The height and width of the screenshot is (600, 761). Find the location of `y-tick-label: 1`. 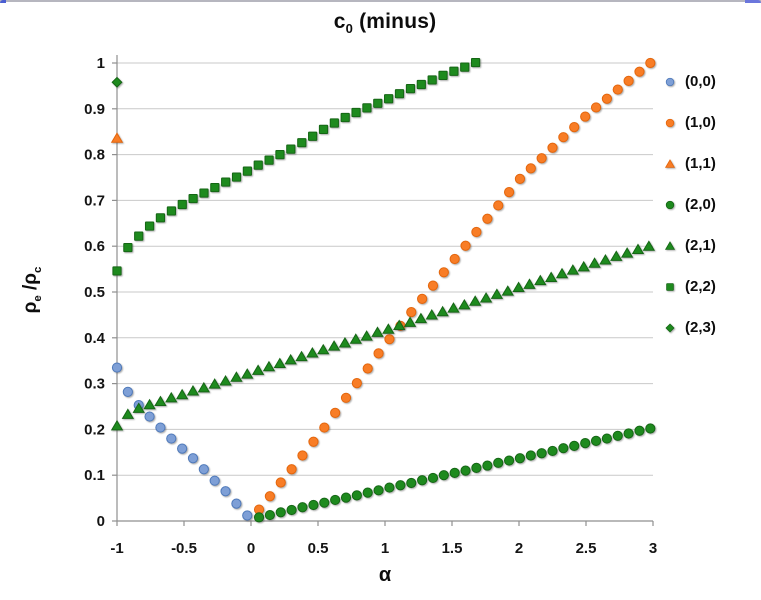

y-tick-label: 1 is located at coordinates (101, 63).